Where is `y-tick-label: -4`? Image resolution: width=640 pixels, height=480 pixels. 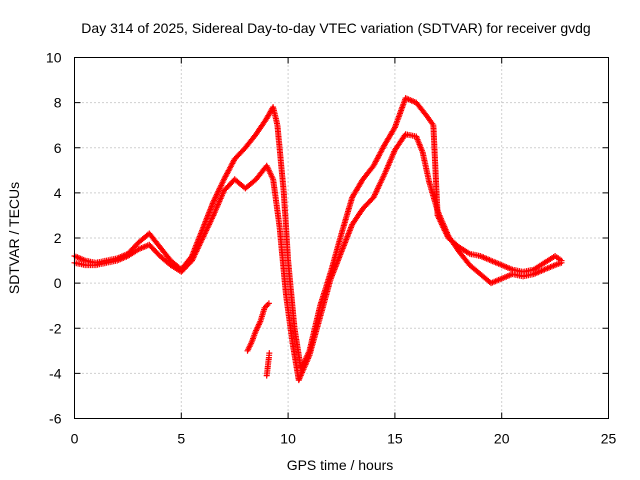 y-tick-label: -4 is located at coordinates (55, 373).